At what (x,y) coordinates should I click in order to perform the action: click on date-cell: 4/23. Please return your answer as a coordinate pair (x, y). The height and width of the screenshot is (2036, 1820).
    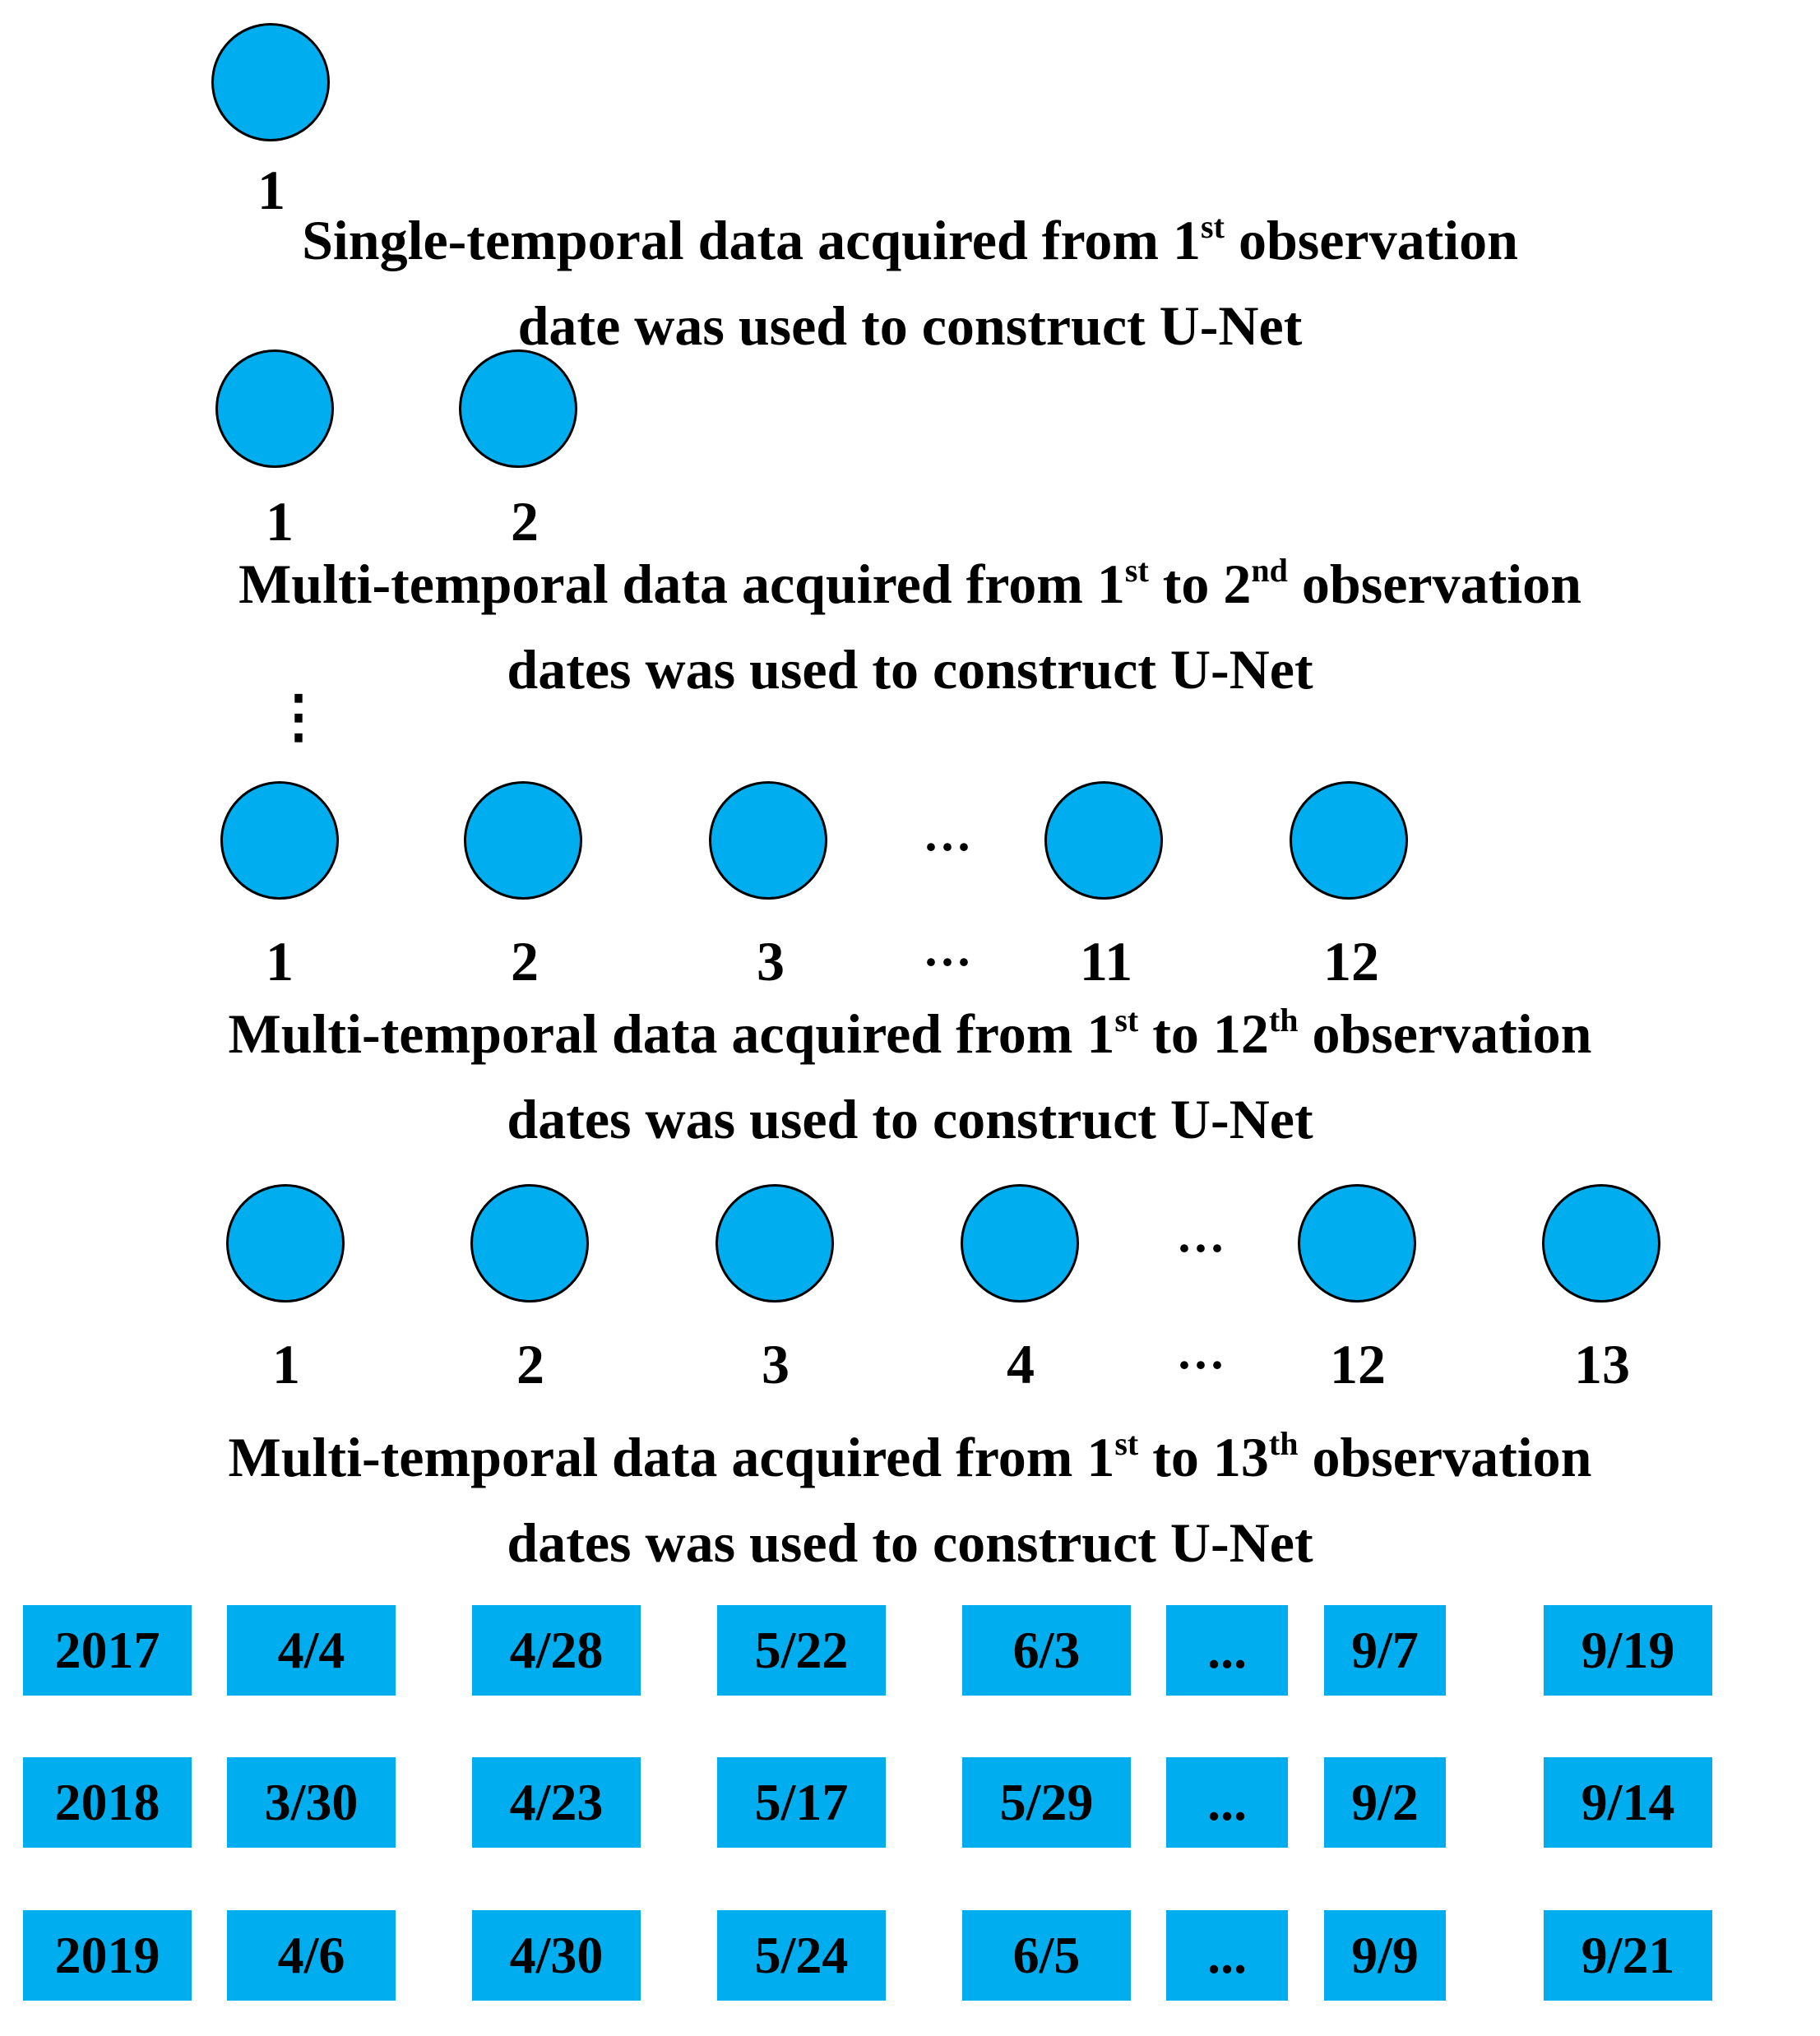
    Looking at the image, I should click on (556, 1802).